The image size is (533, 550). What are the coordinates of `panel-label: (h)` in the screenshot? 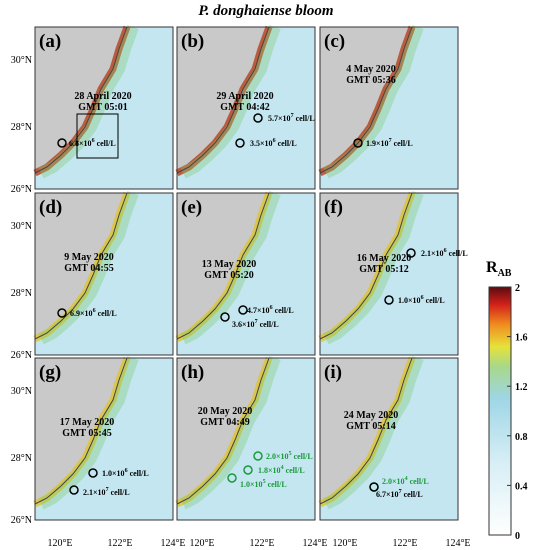 It's located at (192, 372).